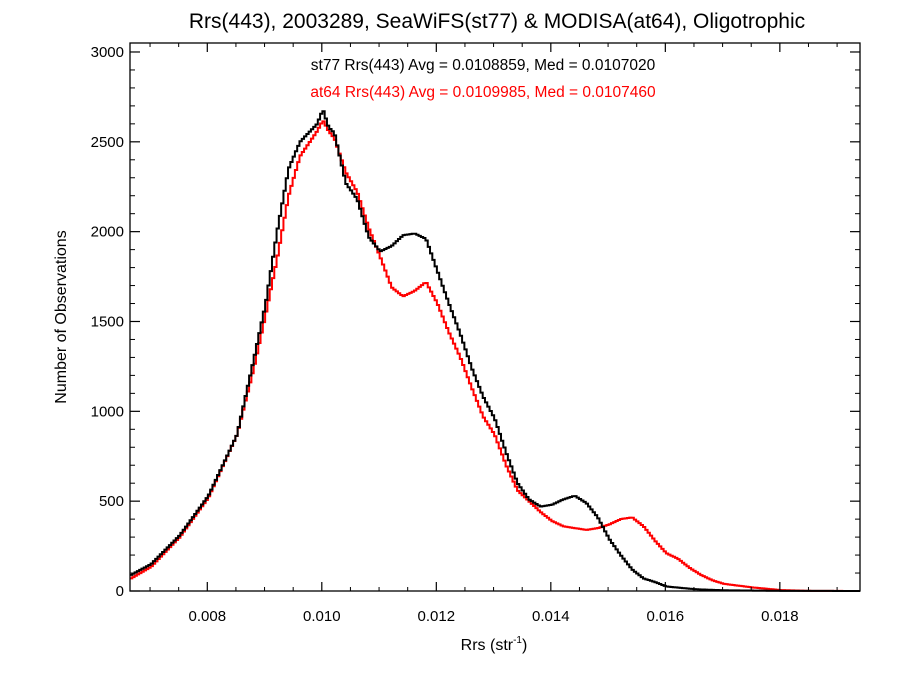 The height and width of the screenshot is (675, 900). I want to click on x-tick-label: 0.018, so click(780, 616).